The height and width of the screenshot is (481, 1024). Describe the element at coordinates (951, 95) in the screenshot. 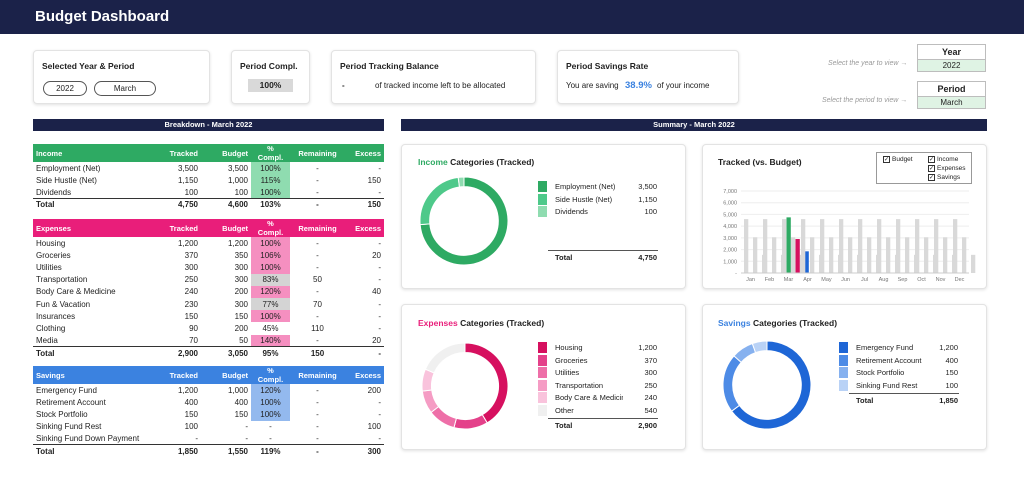

I see `period-selector: Period March` at that location.